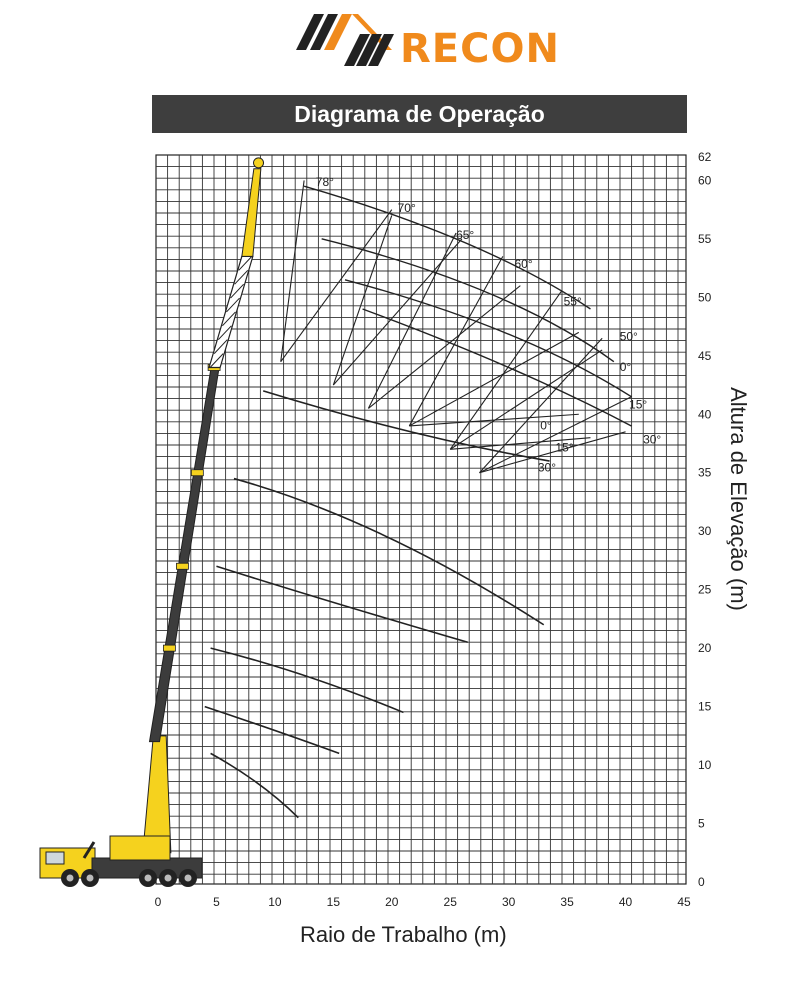 The height and width of the screenshot is (1006, 800). What do you see at coordinates (705, 765) in the screenshot?
I see `y-tick-label: 10` at bounding box center [705, 765].